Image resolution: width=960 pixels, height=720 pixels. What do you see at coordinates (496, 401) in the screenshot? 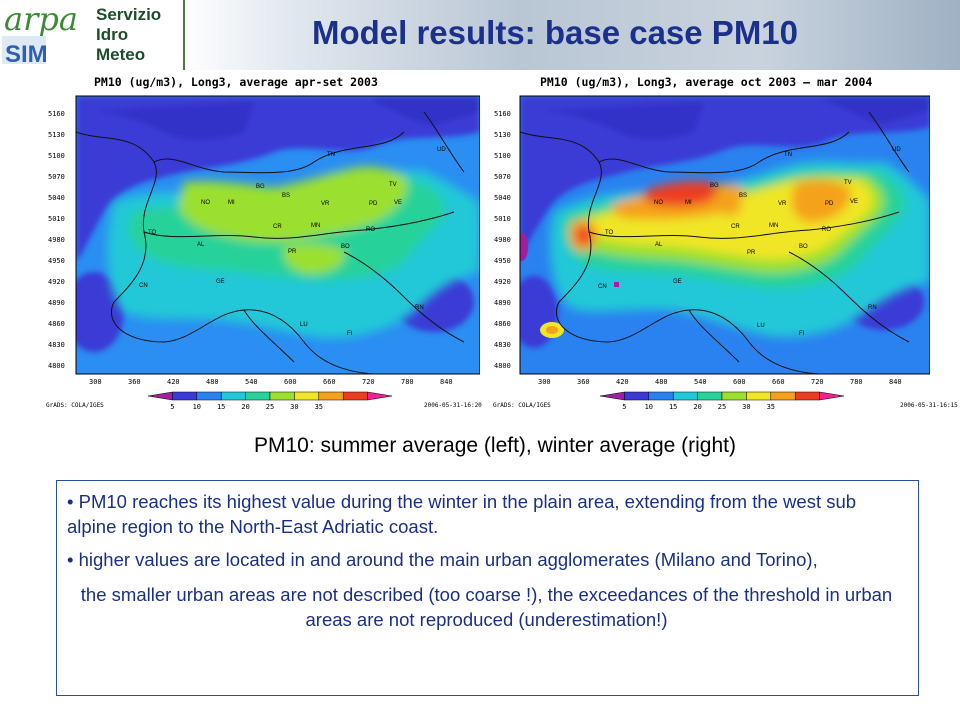
I see `legend-colorbars: 5 10 15 20 25 30 35 5 10 15 20 25 30 35` at bounding box center [496, 401].